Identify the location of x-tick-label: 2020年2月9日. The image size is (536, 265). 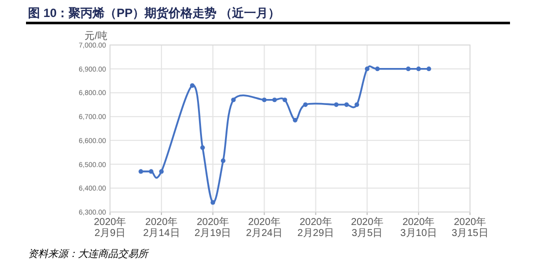
(110, 227).